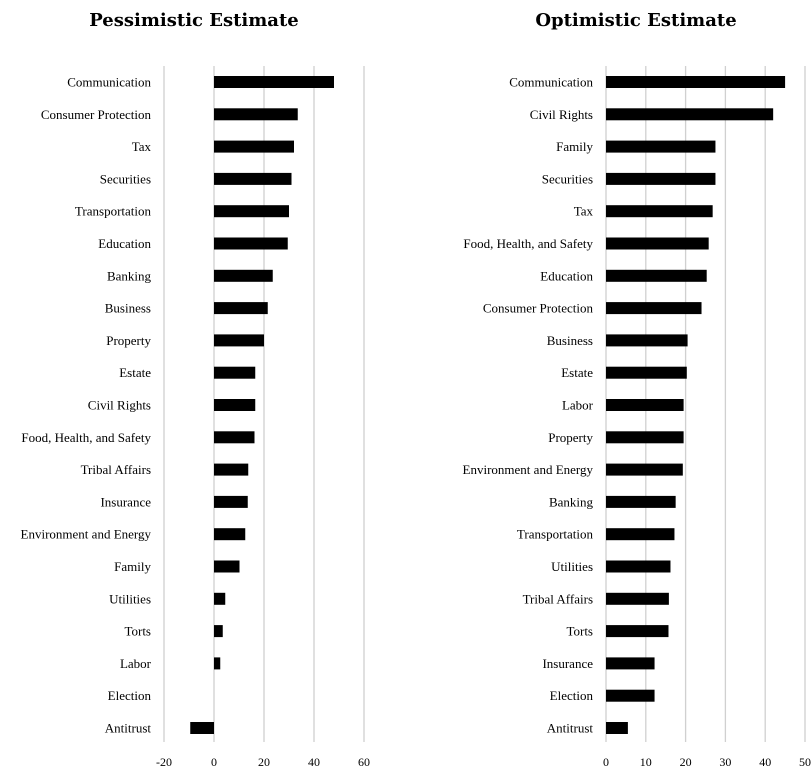 This screenshot has height=771, width=812. What do you see at coordinates (635, 20) in the screenshot?
I see `chart-title: Optimistic Estimate` at bounding box center [635, 20].